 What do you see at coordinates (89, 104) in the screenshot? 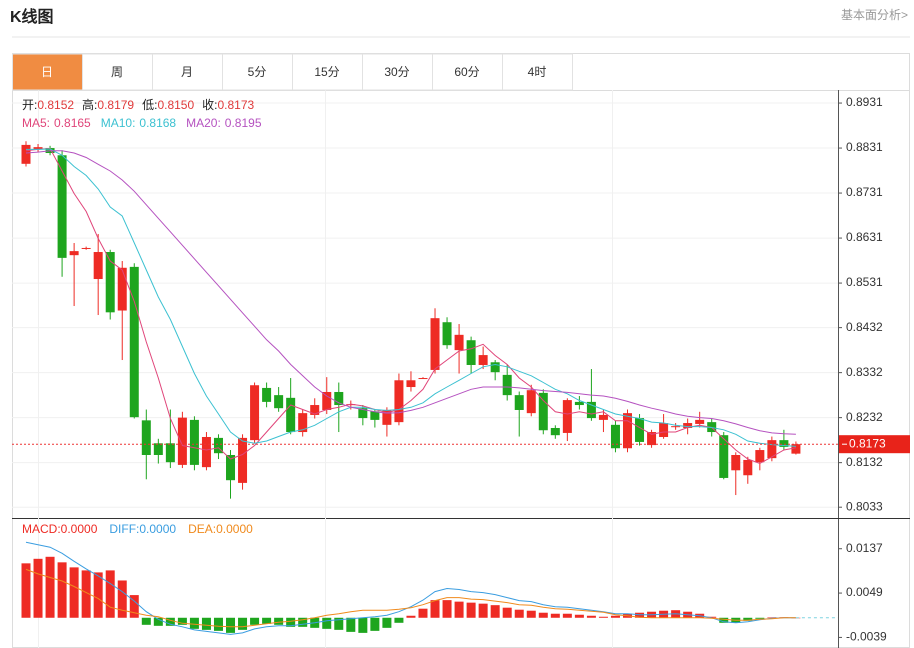
I see `info-label: 高:` at bounding box center [89, 104].